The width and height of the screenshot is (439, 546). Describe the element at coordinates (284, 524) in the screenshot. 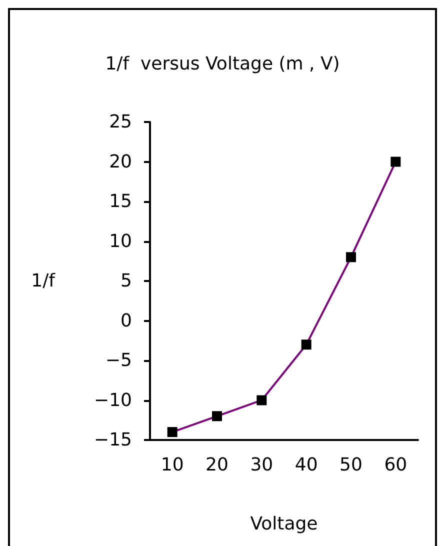

I see `x-axis-title: Voltage` at that location.